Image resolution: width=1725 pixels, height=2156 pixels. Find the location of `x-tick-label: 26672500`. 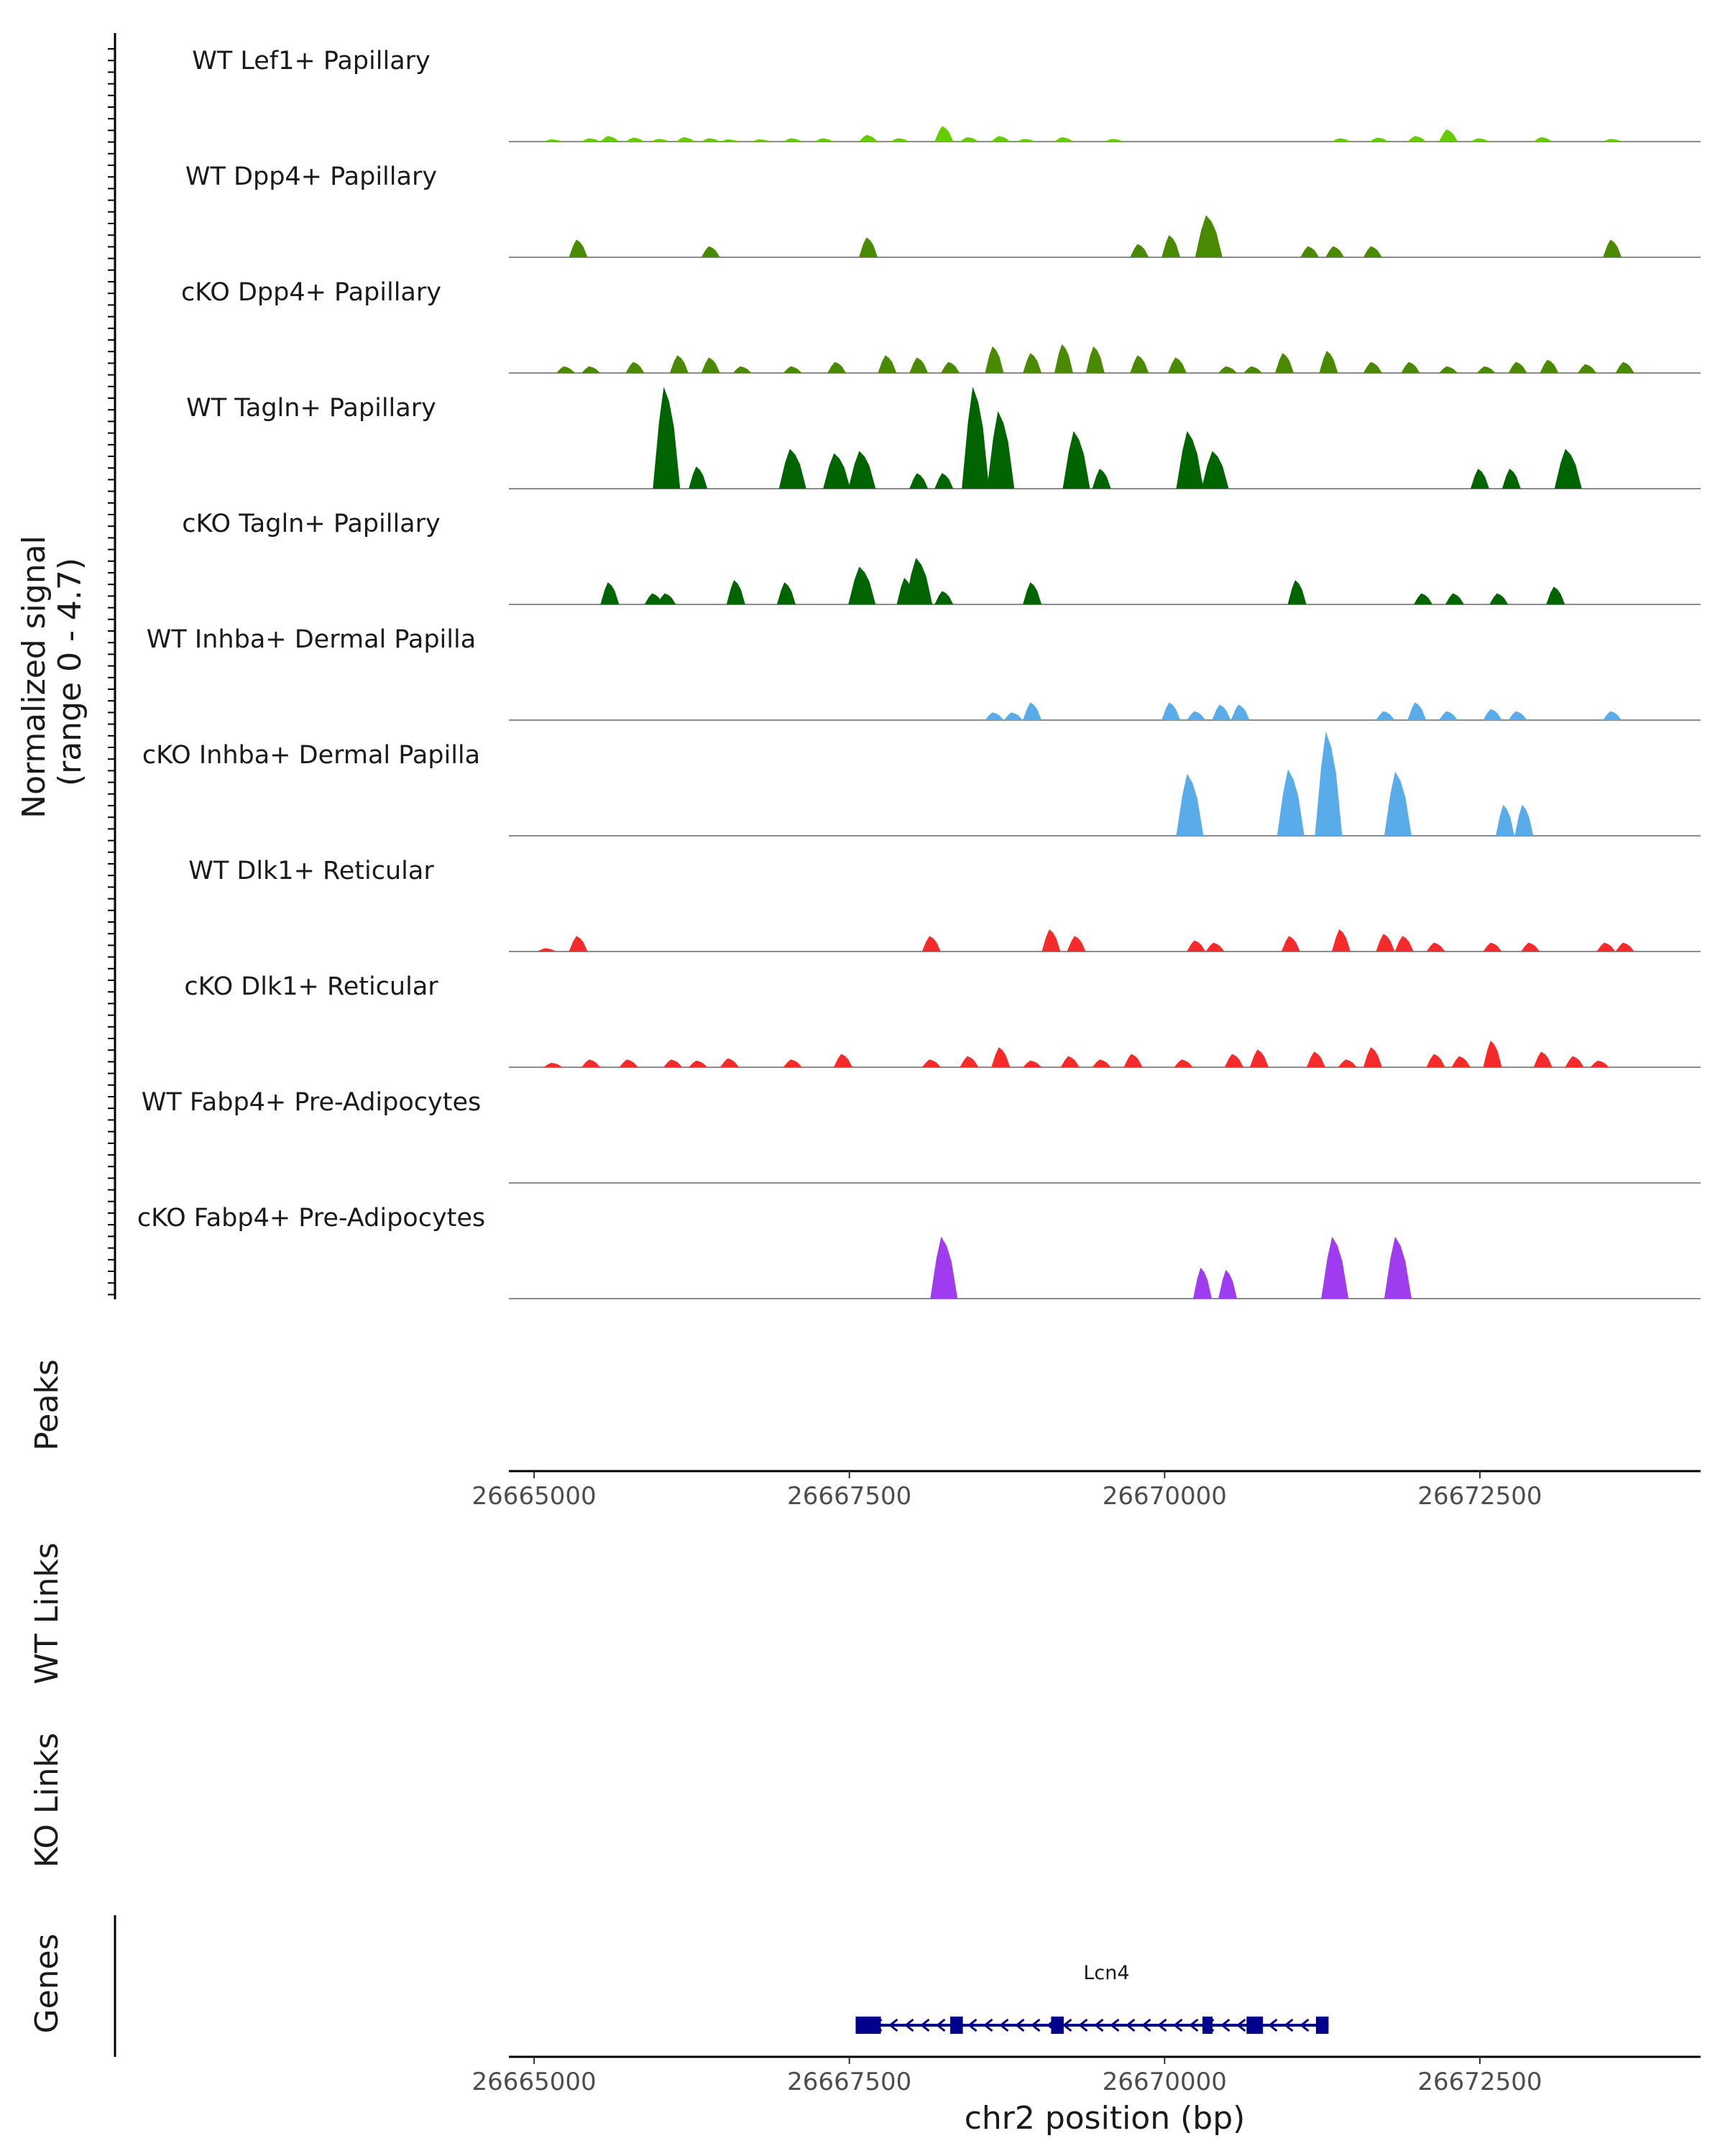

x-tick-label: 26672500 is located at coordinates (1479, 2082).